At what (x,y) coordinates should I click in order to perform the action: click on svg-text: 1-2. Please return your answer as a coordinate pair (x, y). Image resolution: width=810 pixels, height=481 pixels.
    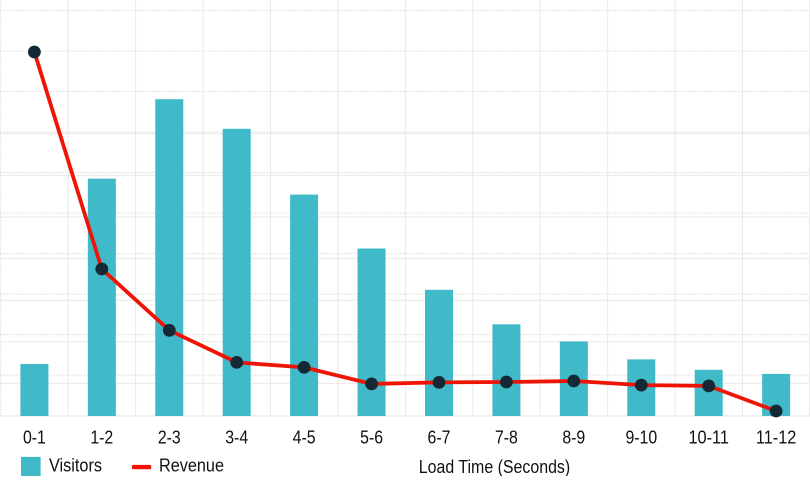
    Looking at the image, I should click on (101, 438).